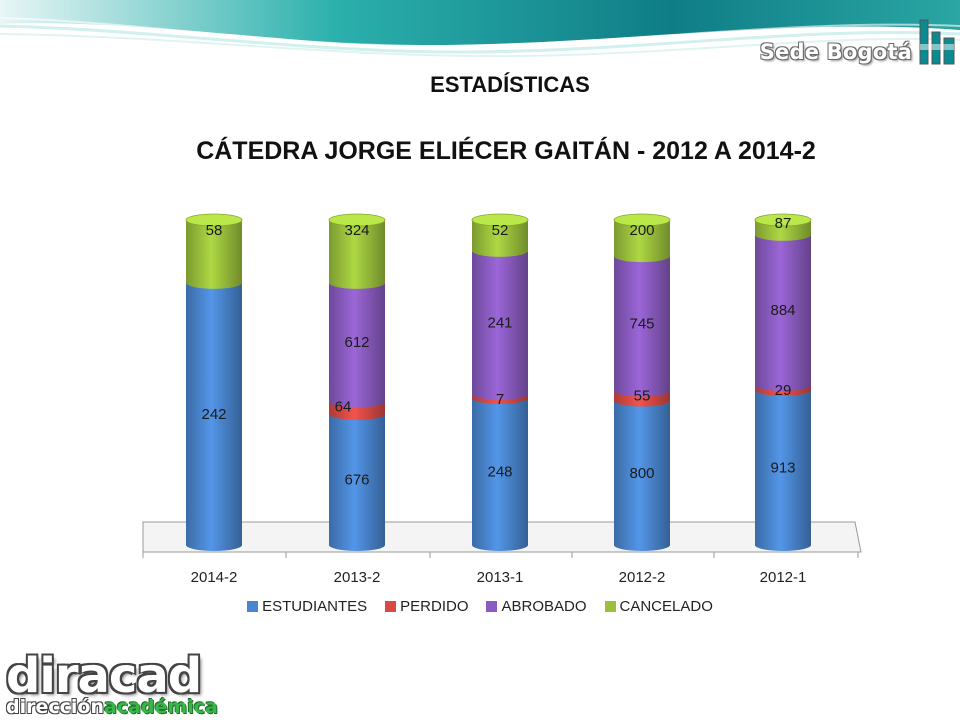 The width and height of the screenshot is (960, 720). What do you see at coordinates (544, 606) in the screenshot?
I see `legend-label: ABROBADO` at bounding box center [544, 606].